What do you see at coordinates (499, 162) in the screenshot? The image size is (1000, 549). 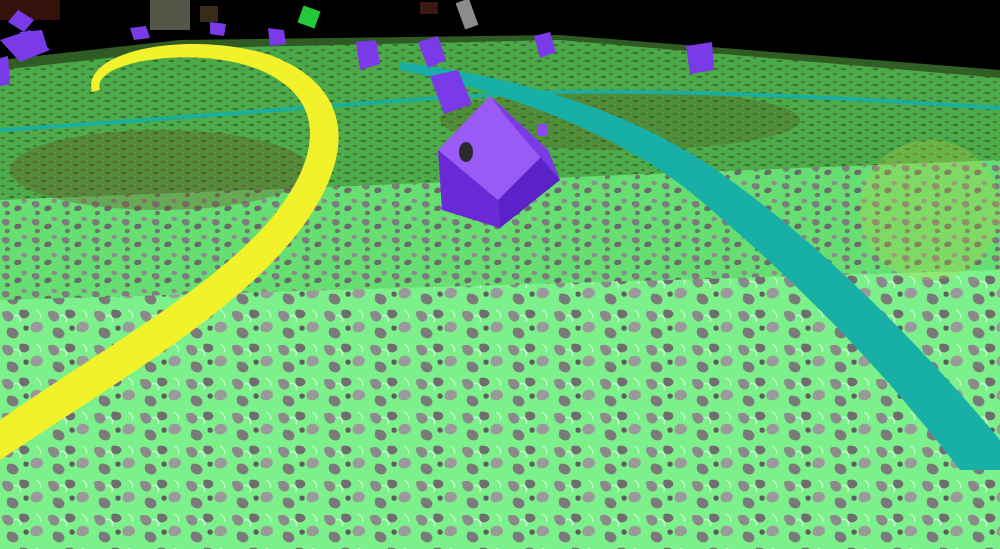 I see `purple-block` at bounding box center [499, 162].